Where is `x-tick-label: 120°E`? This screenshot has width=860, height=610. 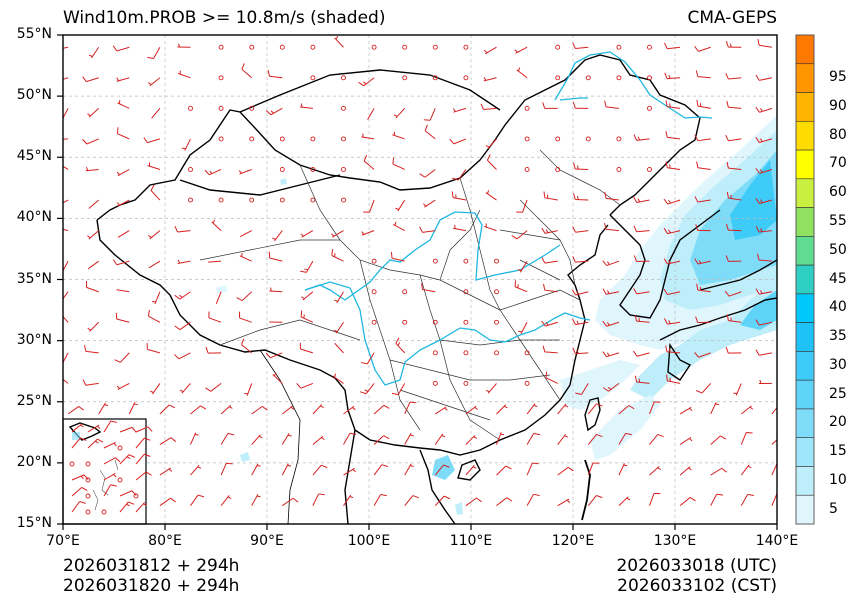 x-tick-label: 120°E is located at coordinates (573, 541).